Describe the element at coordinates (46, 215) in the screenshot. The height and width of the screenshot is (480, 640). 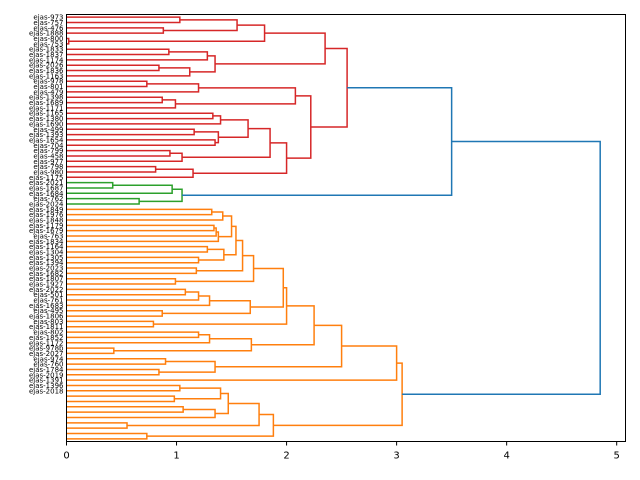
I see `leaf-label: ejas-1976` at that location.